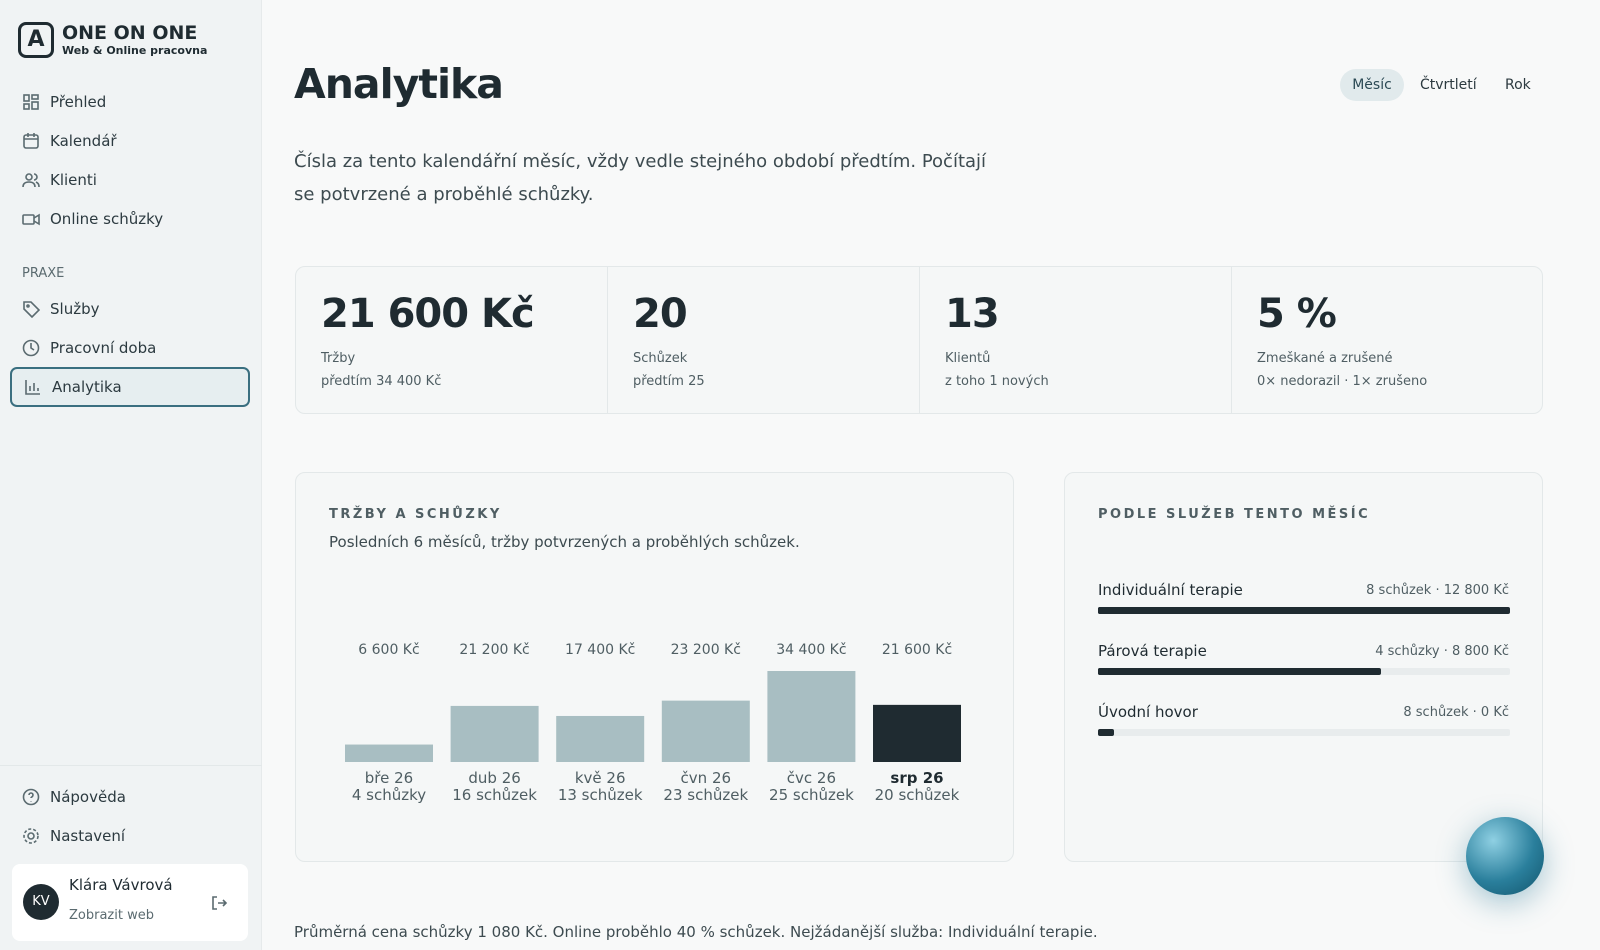  I want to click on nav-item: Analytika, so click(130, 387).